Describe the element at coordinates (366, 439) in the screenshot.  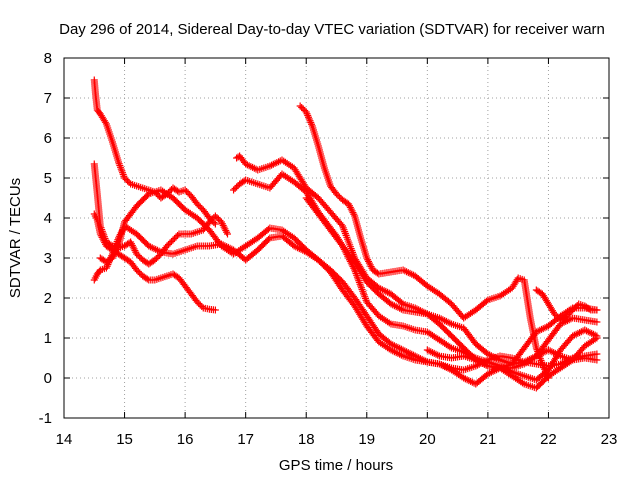
I see `x-tick-label: 19` at that location.